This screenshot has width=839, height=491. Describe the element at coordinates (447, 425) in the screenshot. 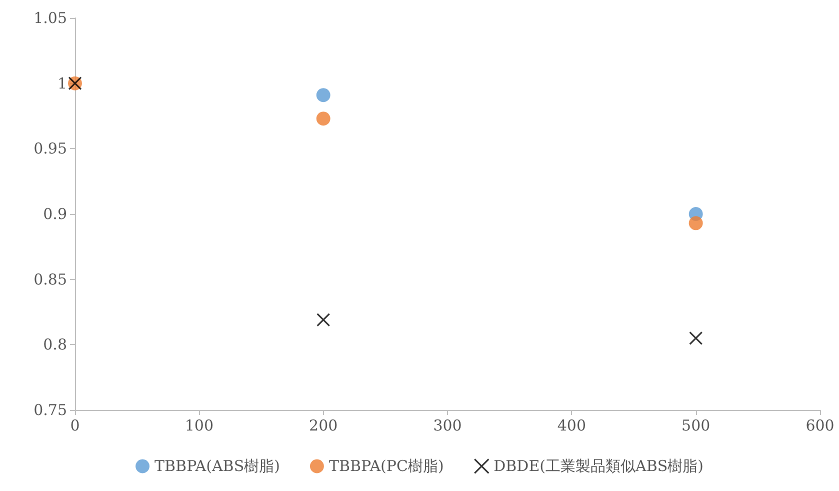

I see `x-tick-label: 300` at that location.